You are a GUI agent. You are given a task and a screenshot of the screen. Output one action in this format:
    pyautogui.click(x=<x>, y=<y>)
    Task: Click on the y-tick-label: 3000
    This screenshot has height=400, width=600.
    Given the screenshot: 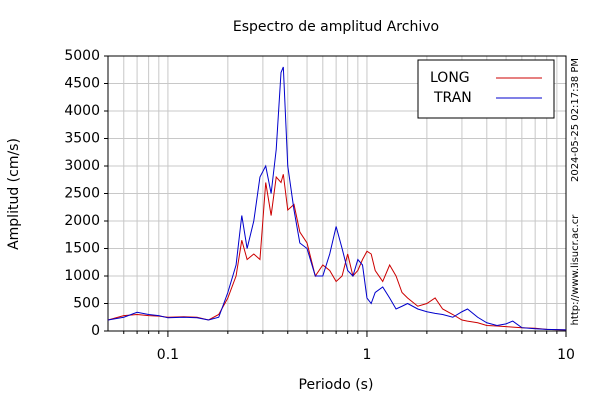 What is the action you would take?
    pyautogui.click(x=82, y=166)
    